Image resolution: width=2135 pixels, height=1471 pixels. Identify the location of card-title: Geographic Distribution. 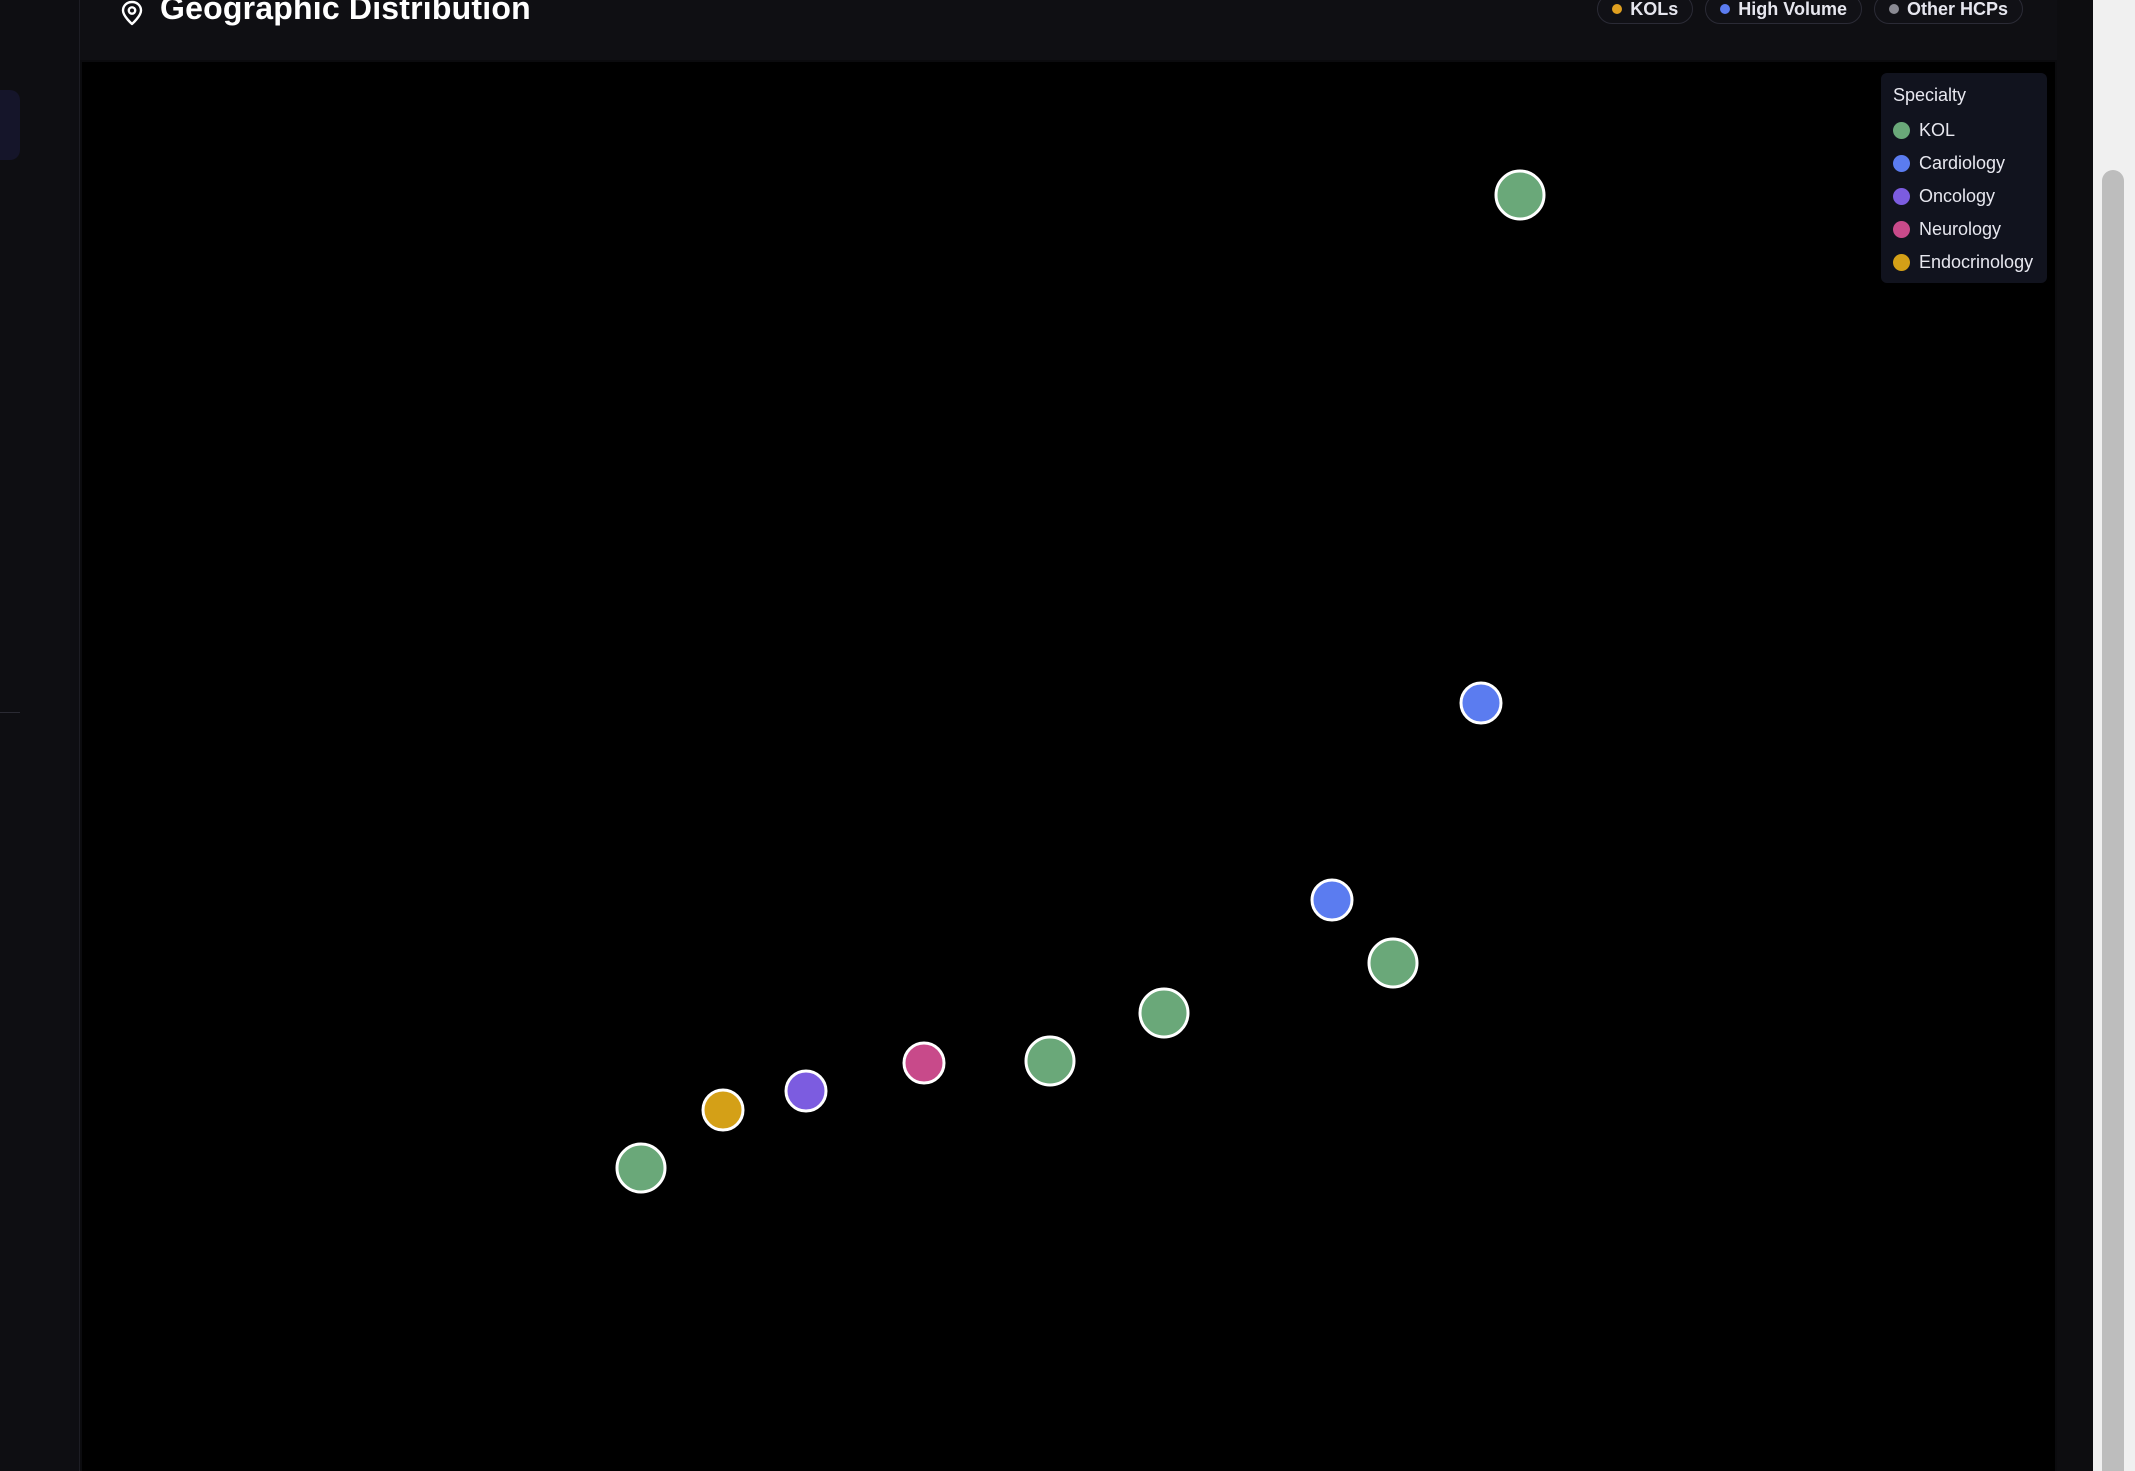
(345, 13).